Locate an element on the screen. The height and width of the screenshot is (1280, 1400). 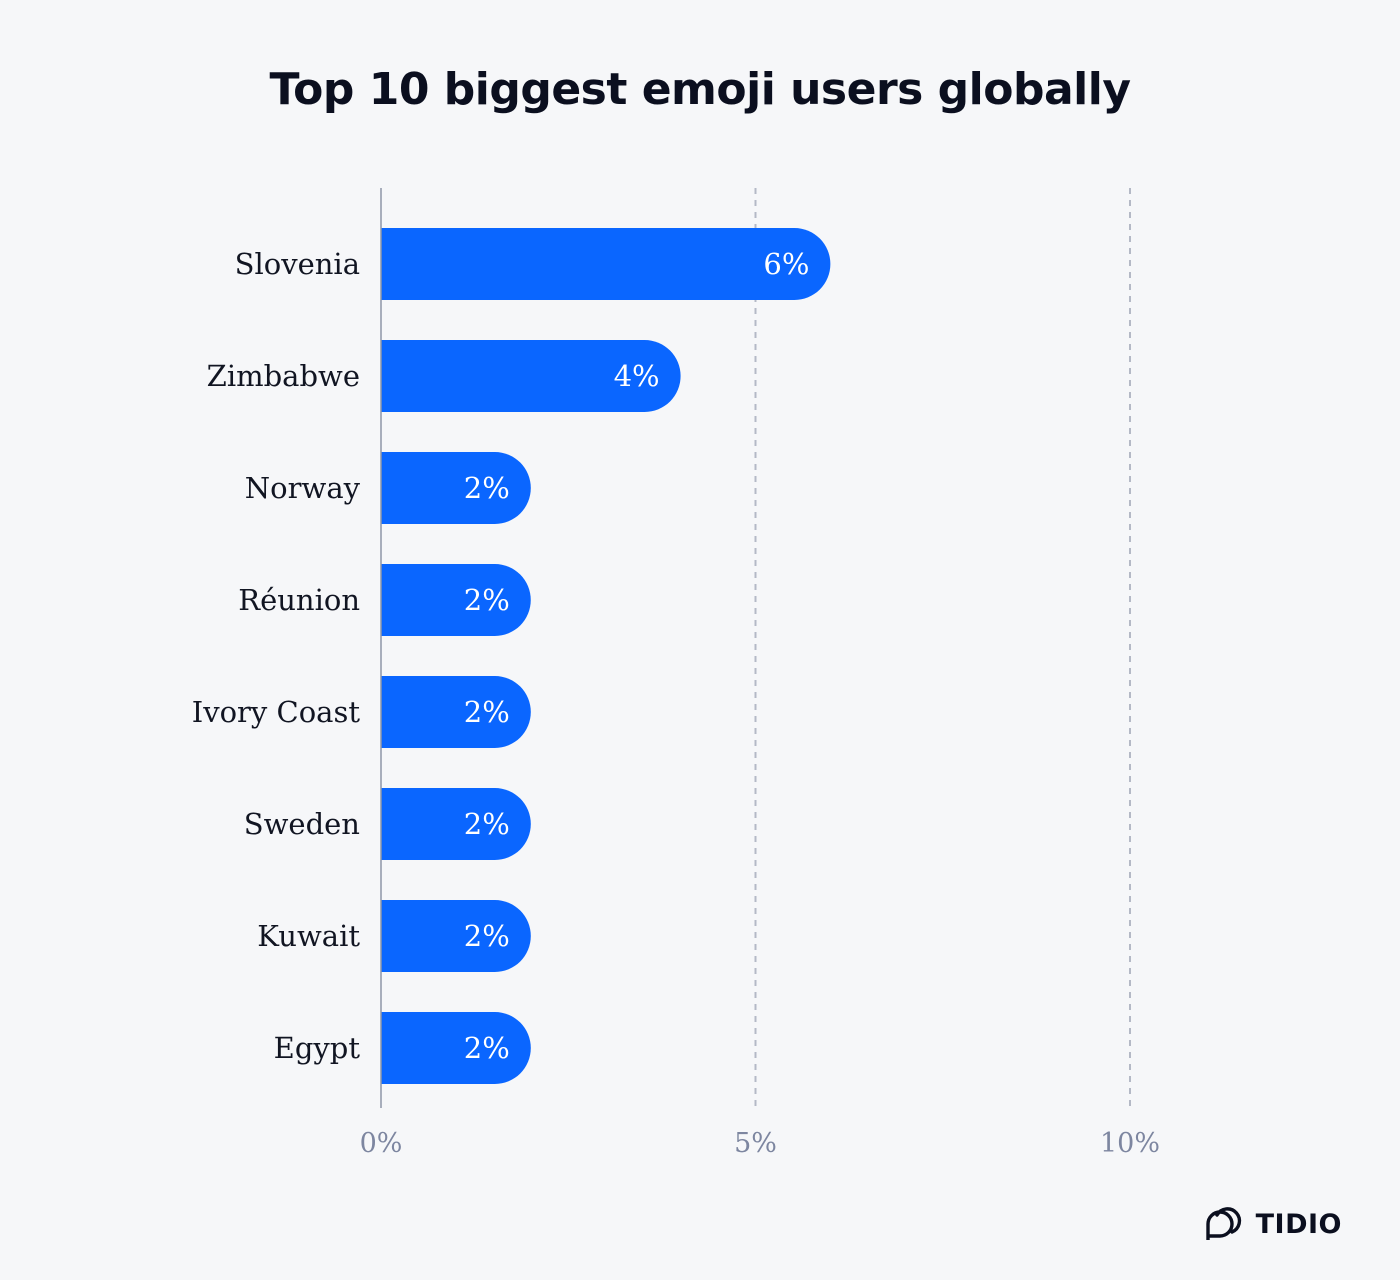
category-label: Sweden is located at coordinates (302, 824).